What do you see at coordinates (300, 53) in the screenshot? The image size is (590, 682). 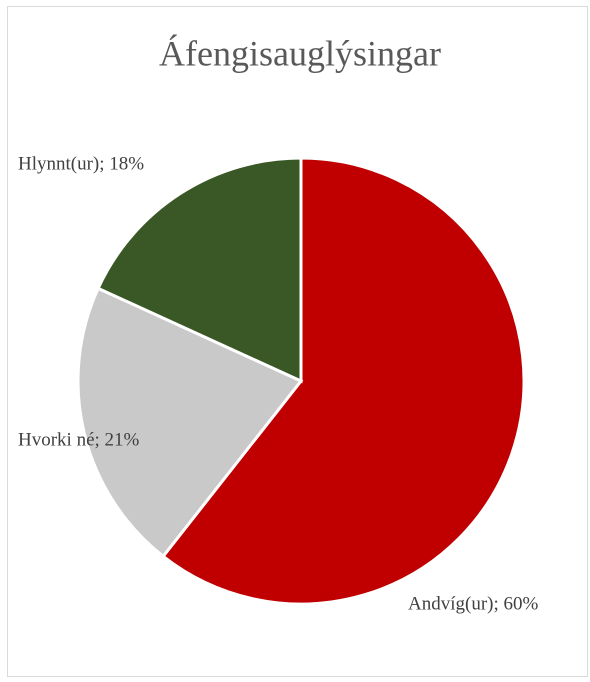 I see `chart-title: Áfengisauglýsingar` at bounding box center [300, 53].